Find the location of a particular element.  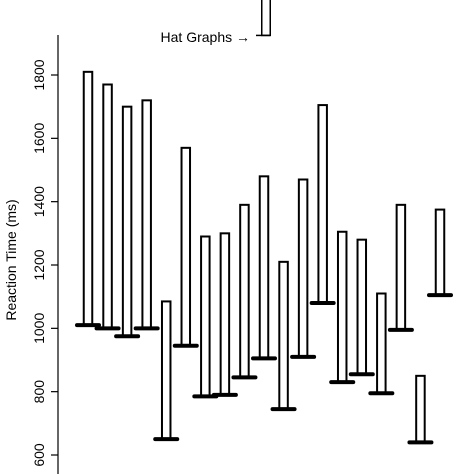

y-axis-title: Reaction Time (ms) is located at coordinates (11, 259).